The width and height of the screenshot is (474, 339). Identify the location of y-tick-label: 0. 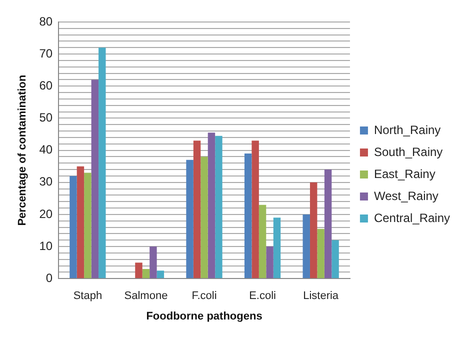
(49, 277).